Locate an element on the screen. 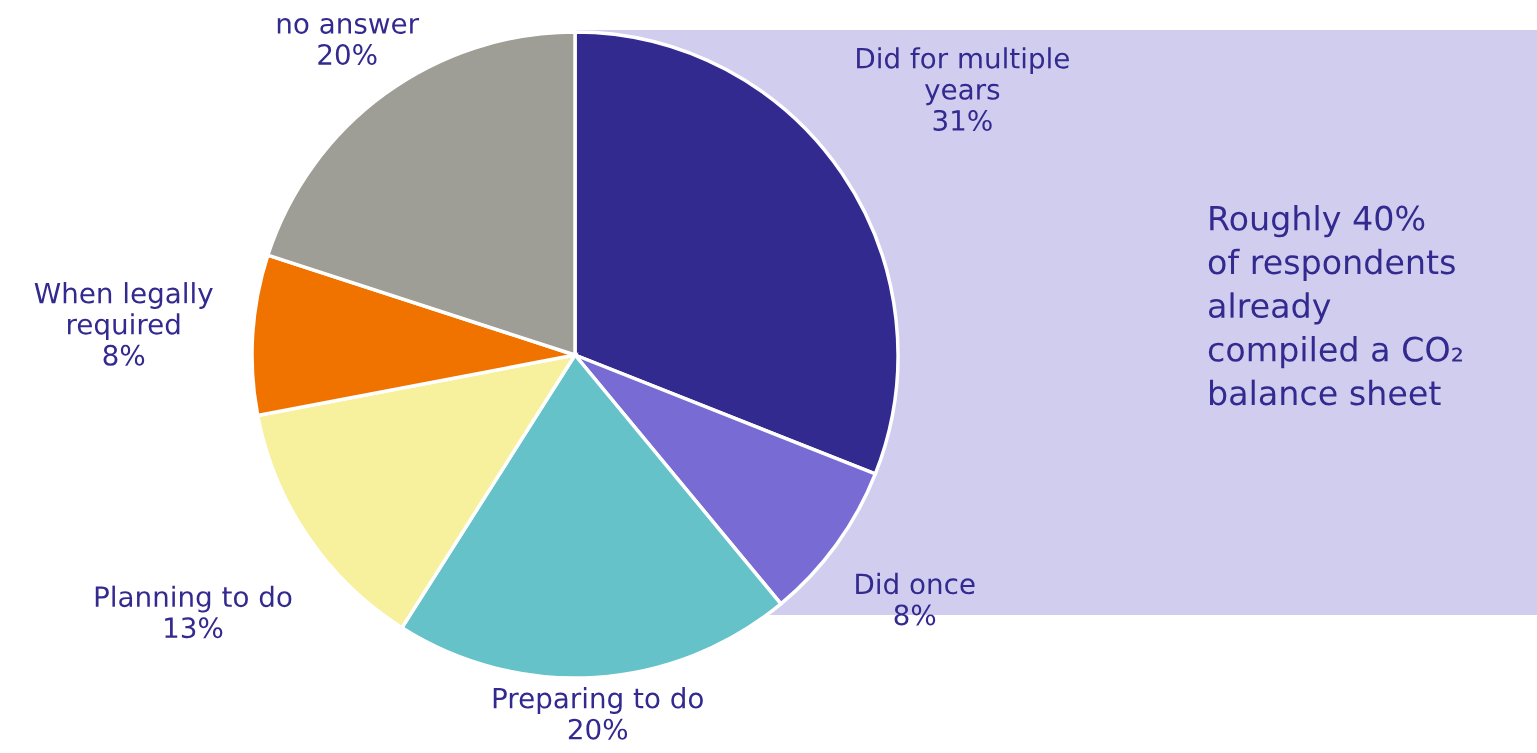 The image size is (1537, 753). data-label: 31% is located at coordinates (962, 120).